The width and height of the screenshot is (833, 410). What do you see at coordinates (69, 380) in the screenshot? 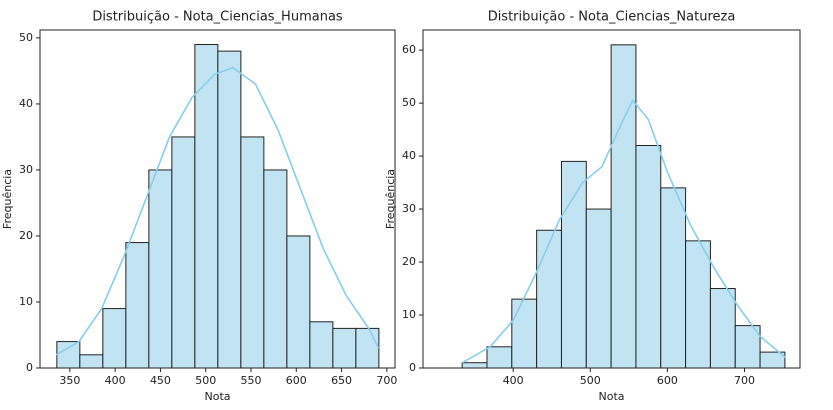
I see `x-tick-label: 350` at bounding box center [69, 380].